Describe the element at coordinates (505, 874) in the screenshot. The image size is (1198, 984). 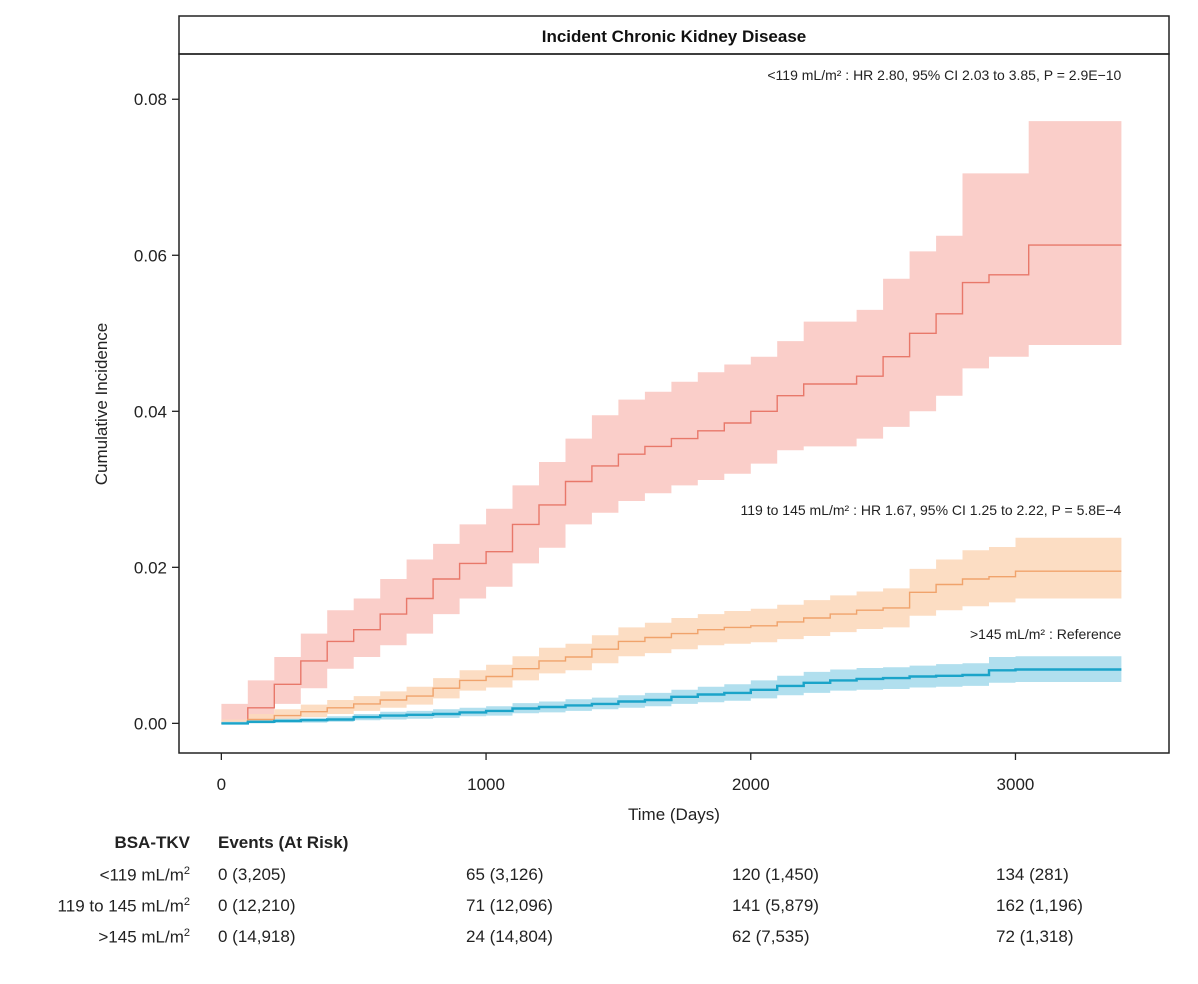
I see `risk-table-cell: 65 (3,126)` at that location.